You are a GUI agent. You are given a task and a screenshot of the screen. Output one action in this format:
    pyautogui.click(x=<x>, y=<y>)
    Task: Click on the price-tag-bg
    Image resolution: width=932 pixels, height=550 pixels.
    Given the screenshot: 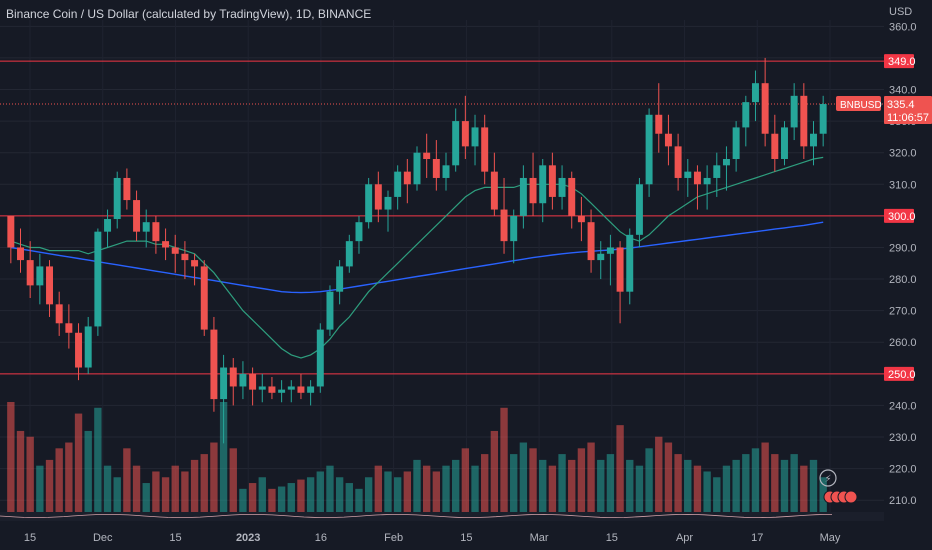 What is the action you would take?
    pyautogui.click(x=908, y=110)
    